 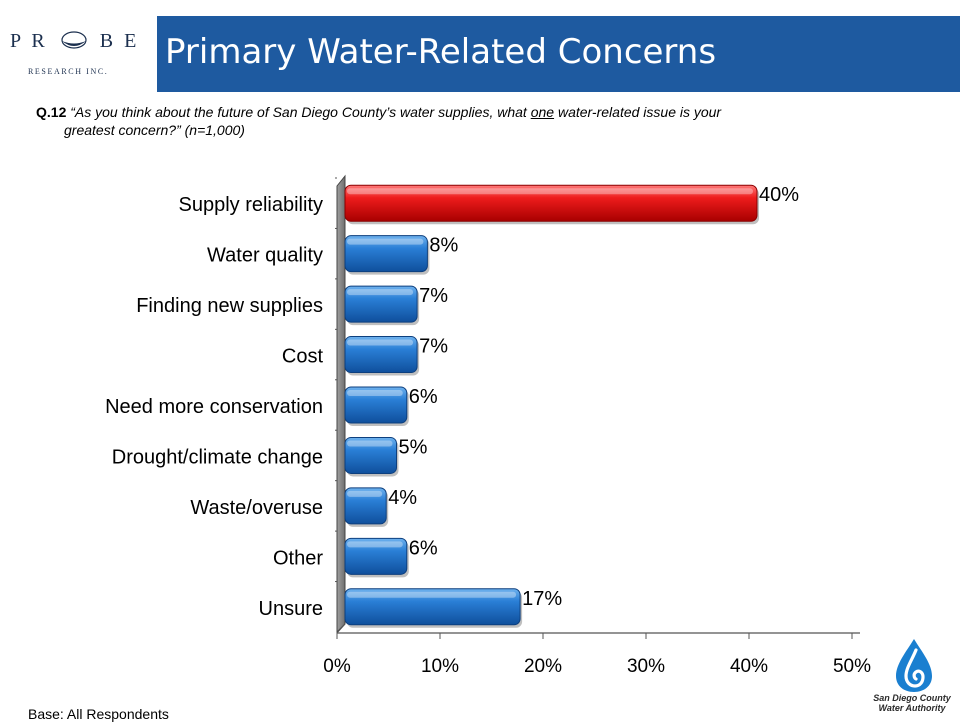 I want to click on sdcwa-logo-line1: San Diego County, so click(x=912, y=698).